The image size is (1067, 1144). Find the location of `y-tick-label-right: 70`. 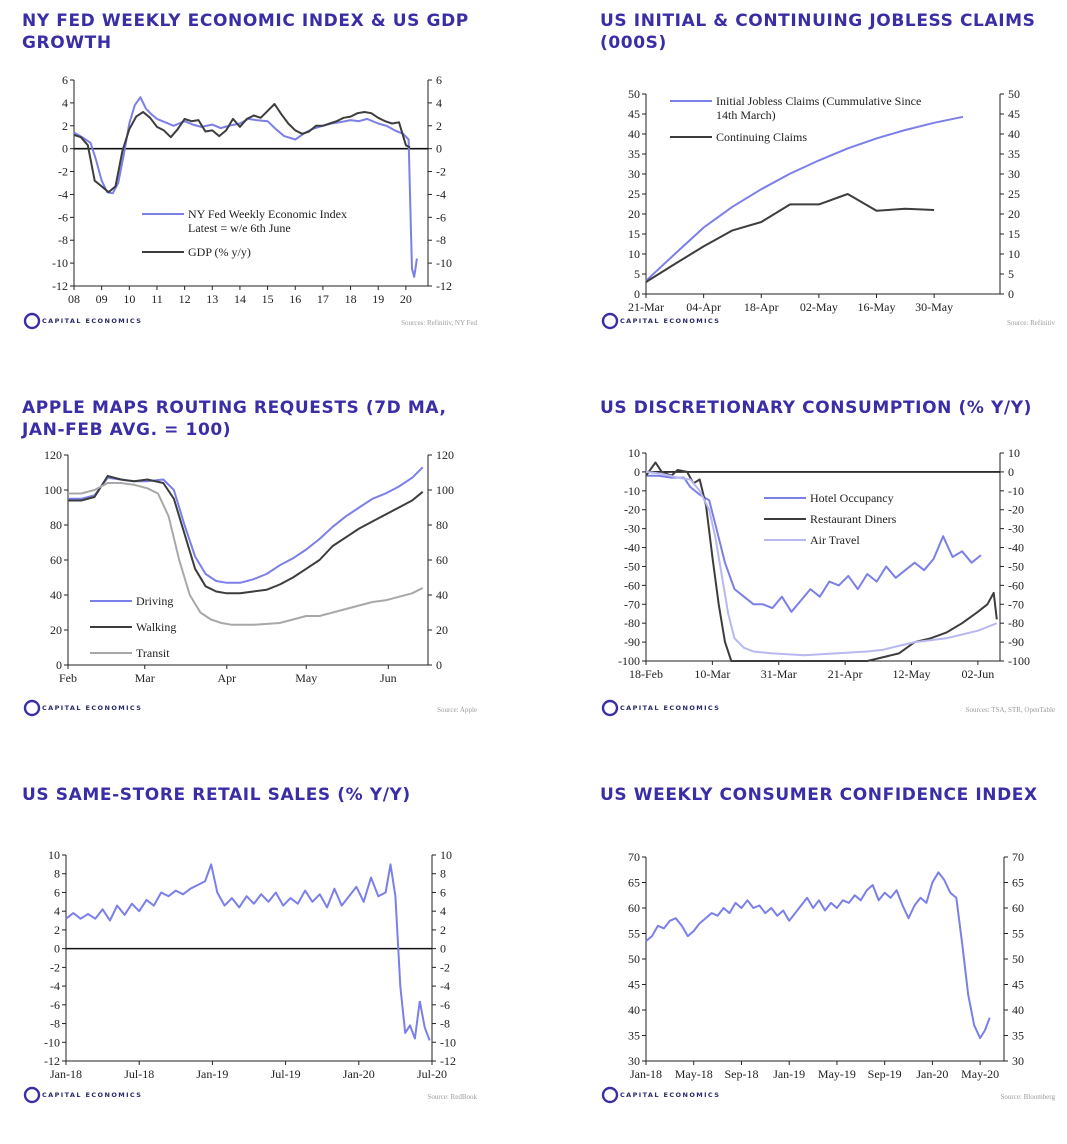

y-tick-label-right: 70 is located at coordinates (1018, 857).